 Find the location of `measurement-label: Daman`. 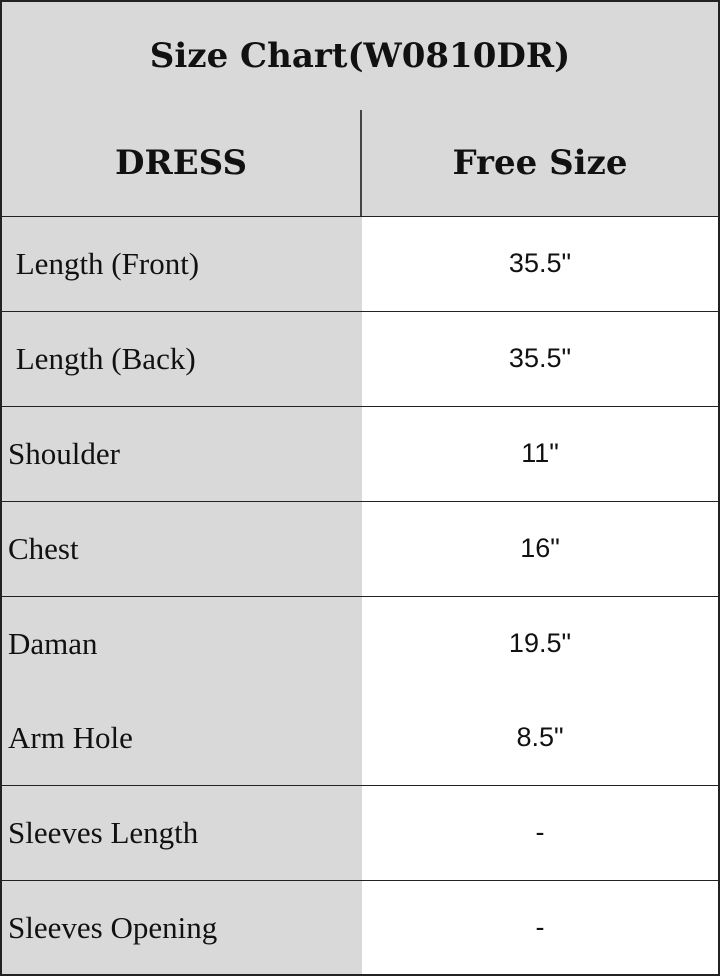

measurement-label: Daman is located at coordinates (185, 644).